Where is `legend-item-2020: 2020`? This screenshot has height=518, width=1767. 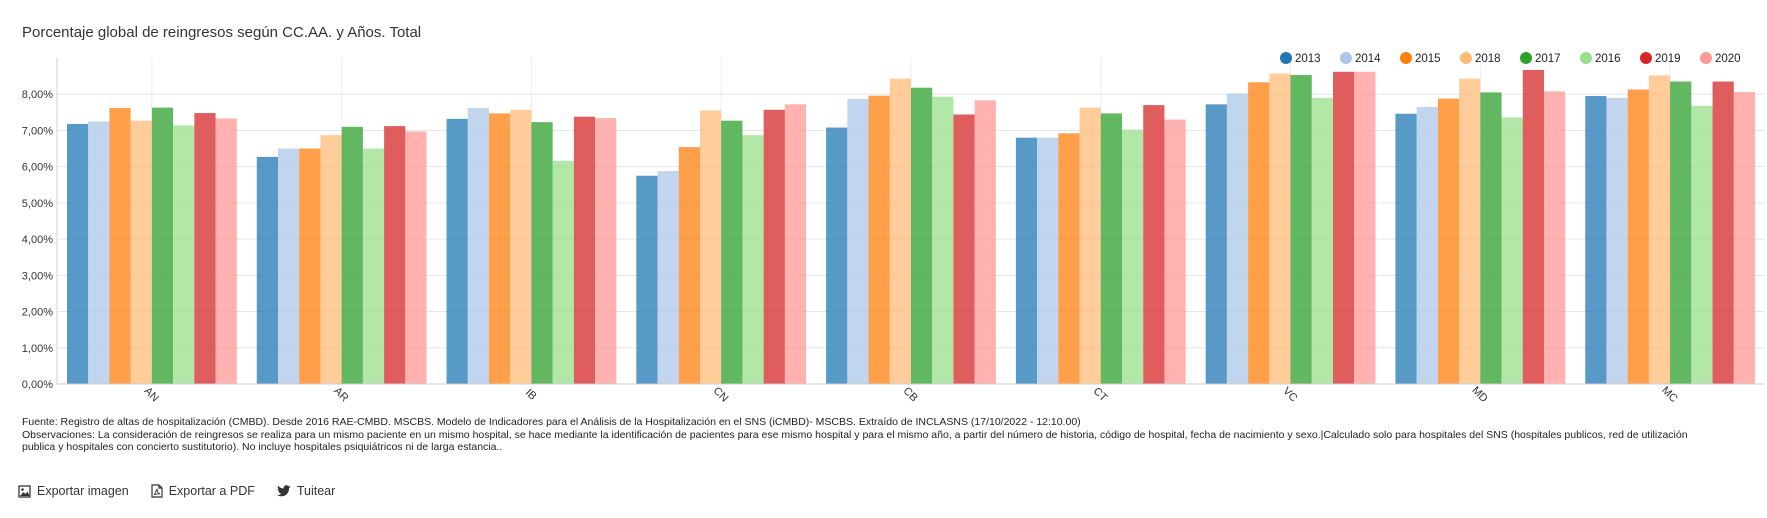
legend-item-2020: 2020 is located at coordinates (1720, 58).